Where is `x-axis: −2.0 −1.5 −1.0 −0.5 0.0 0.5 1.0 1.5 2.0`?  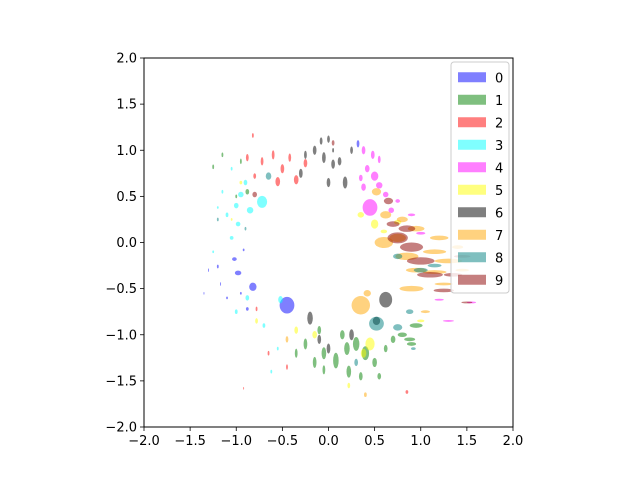 x-axis: −2.0 −1.5 −1.0 −0.5 0.0 0.5 1.0 1.5 2.0 is located at coordinates (325, 438).